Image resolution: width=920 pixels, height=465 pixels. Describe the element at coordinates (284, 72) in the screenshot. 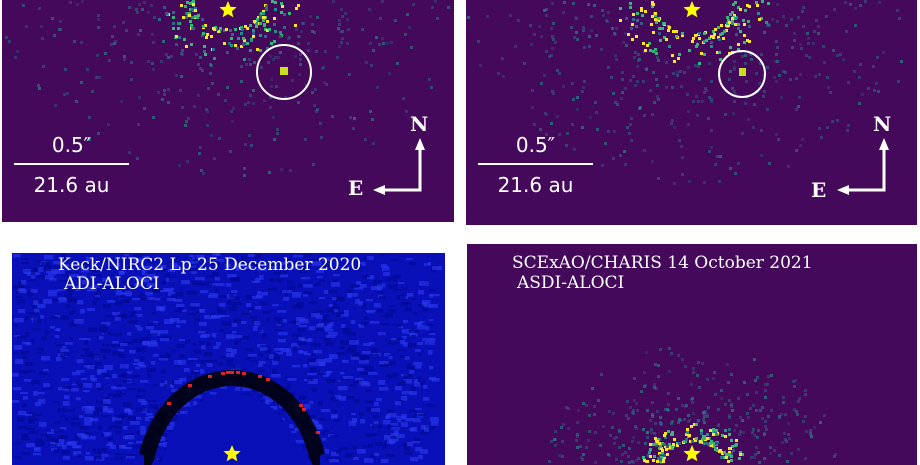

I see `companion-circle` at that location.